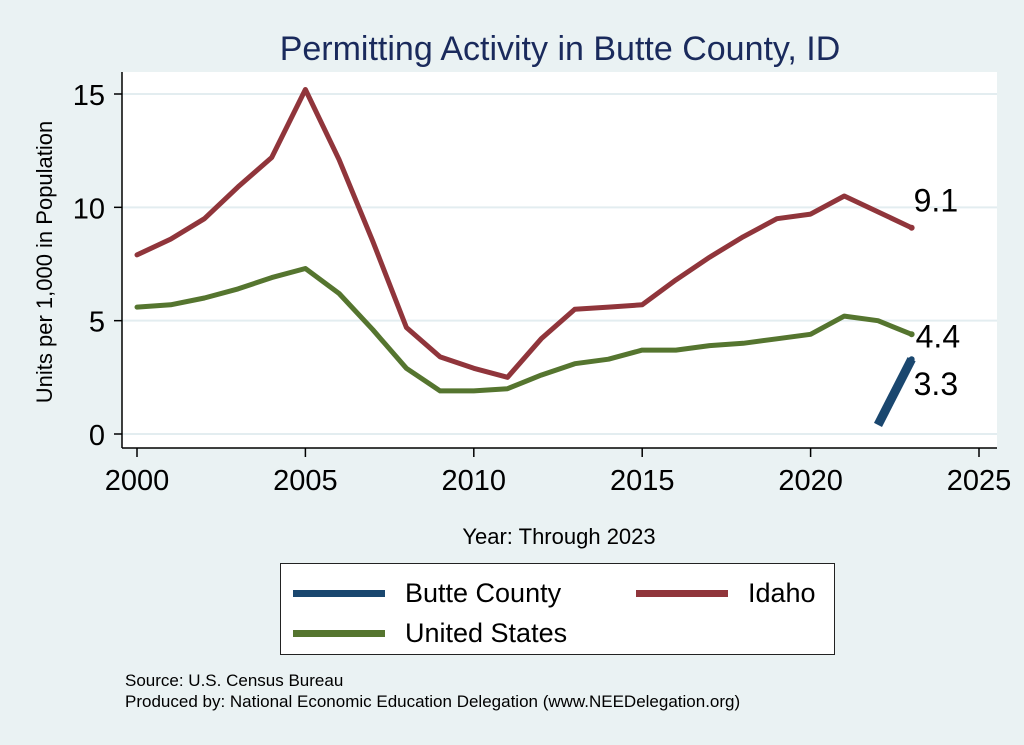 This screenshot has width=1024, height=745. I want to click on y-tick-label-2: 10, so click(89, 209).